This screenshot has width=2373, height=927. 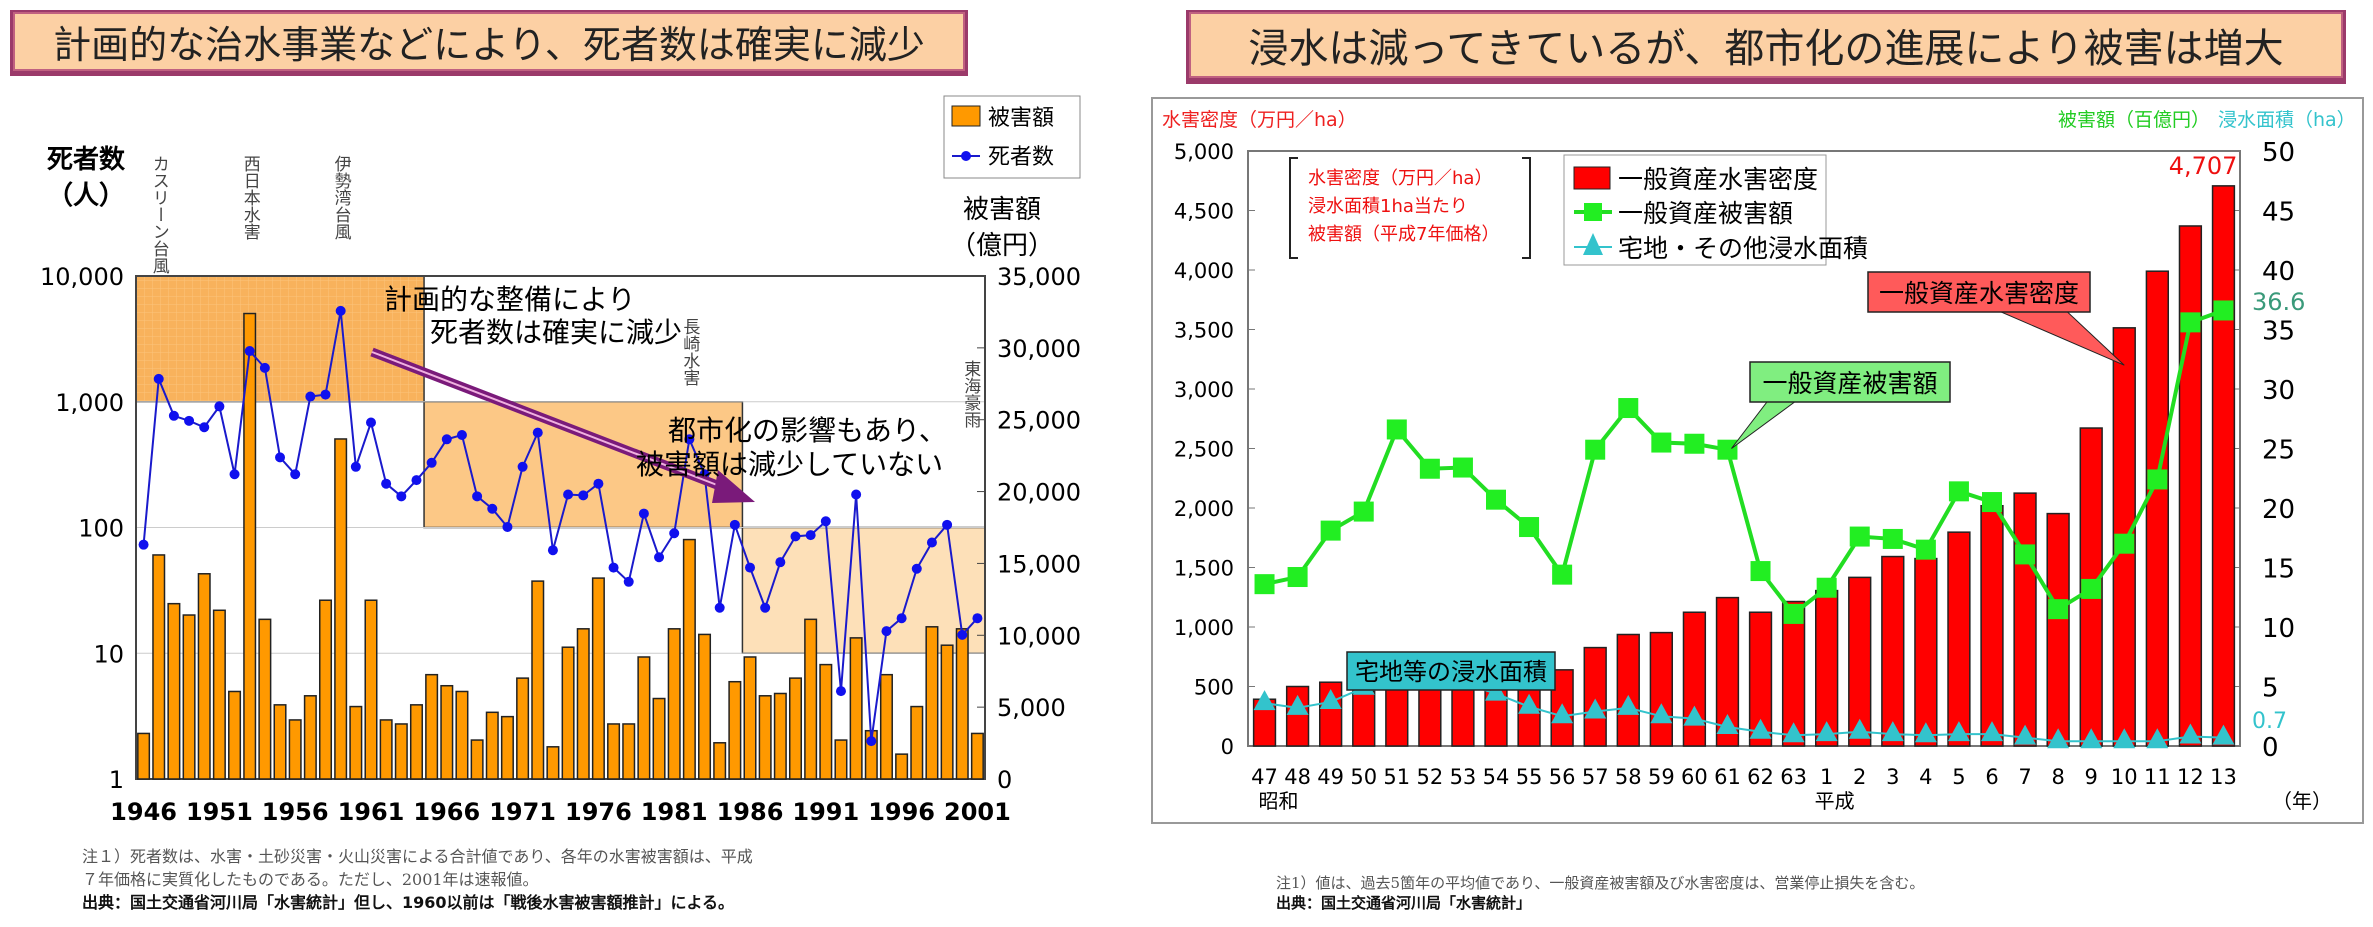 I want to click on x-axis-tick-label: 56, so click(x=1562, y=777).